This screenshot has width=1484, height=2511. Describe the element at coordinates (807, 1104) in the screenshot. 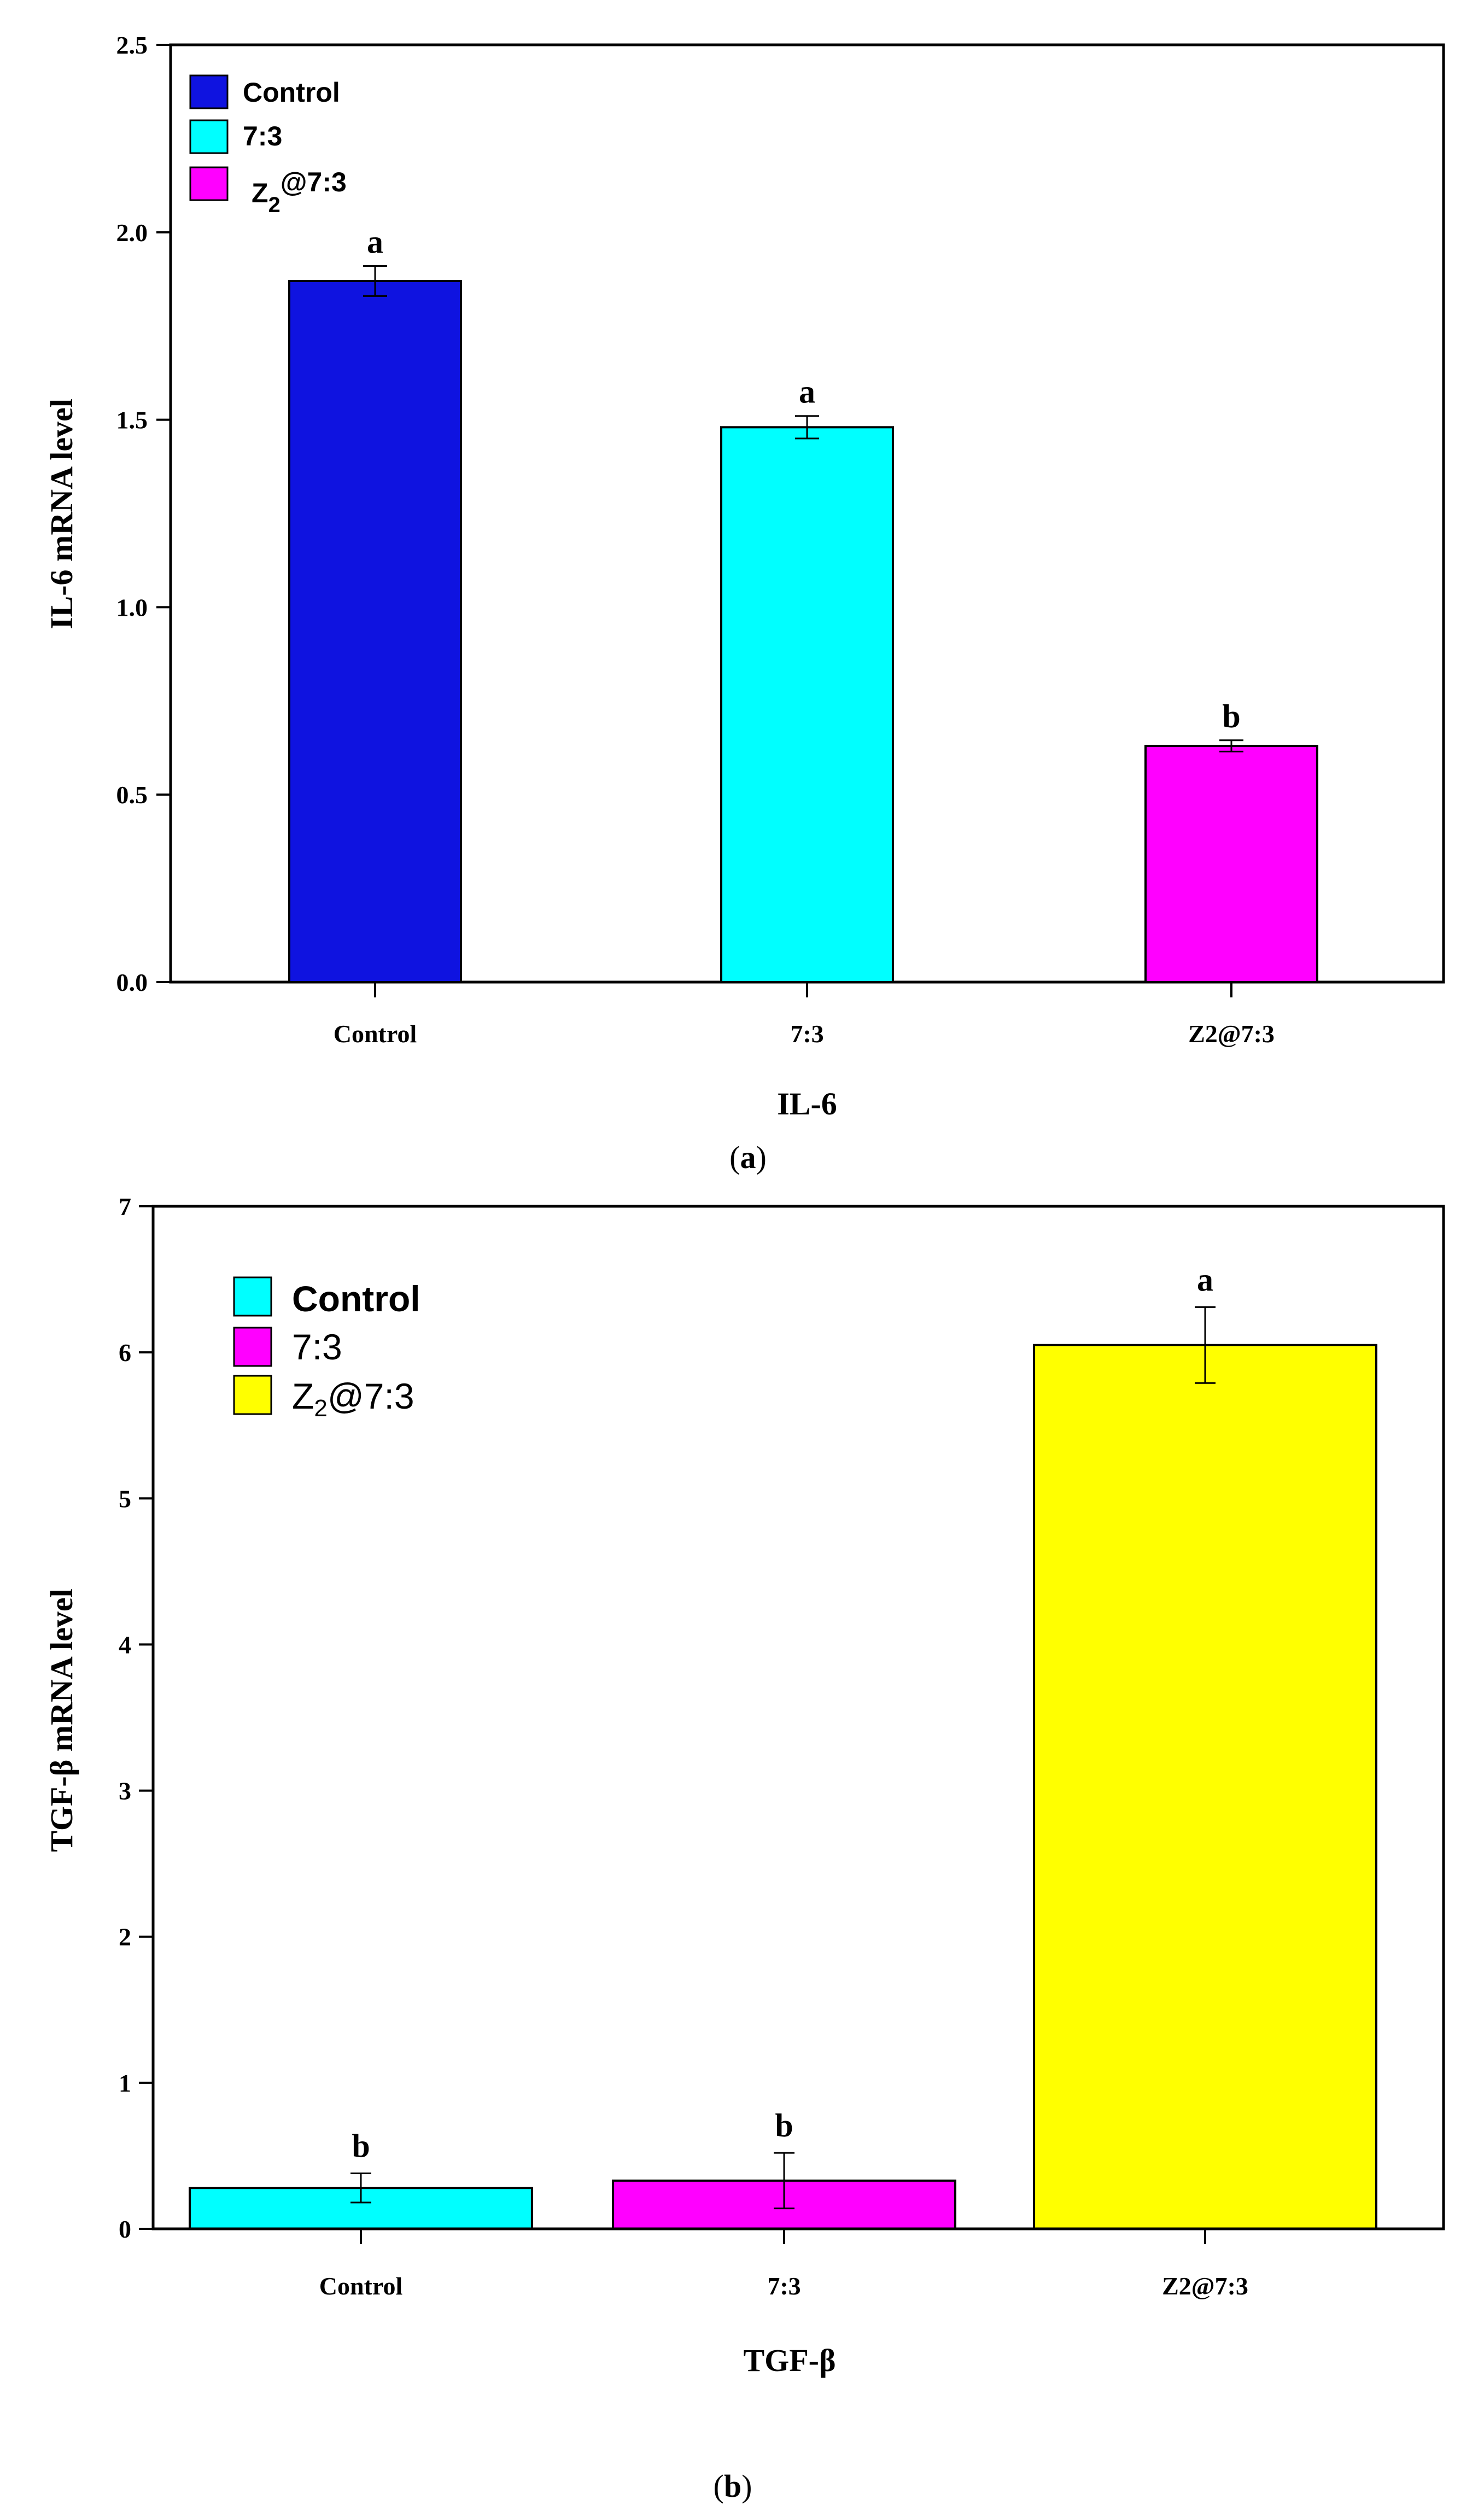

I see `x-axis-title-a: IL-6` at that location.